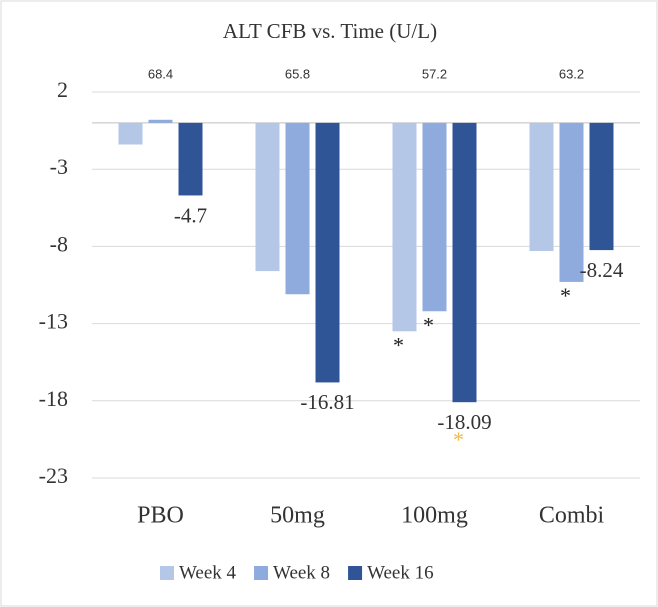 Image resolution: width=658 pixels, height=607 pixels. I want to click on y-tick-label: -3, so click(59, 166).